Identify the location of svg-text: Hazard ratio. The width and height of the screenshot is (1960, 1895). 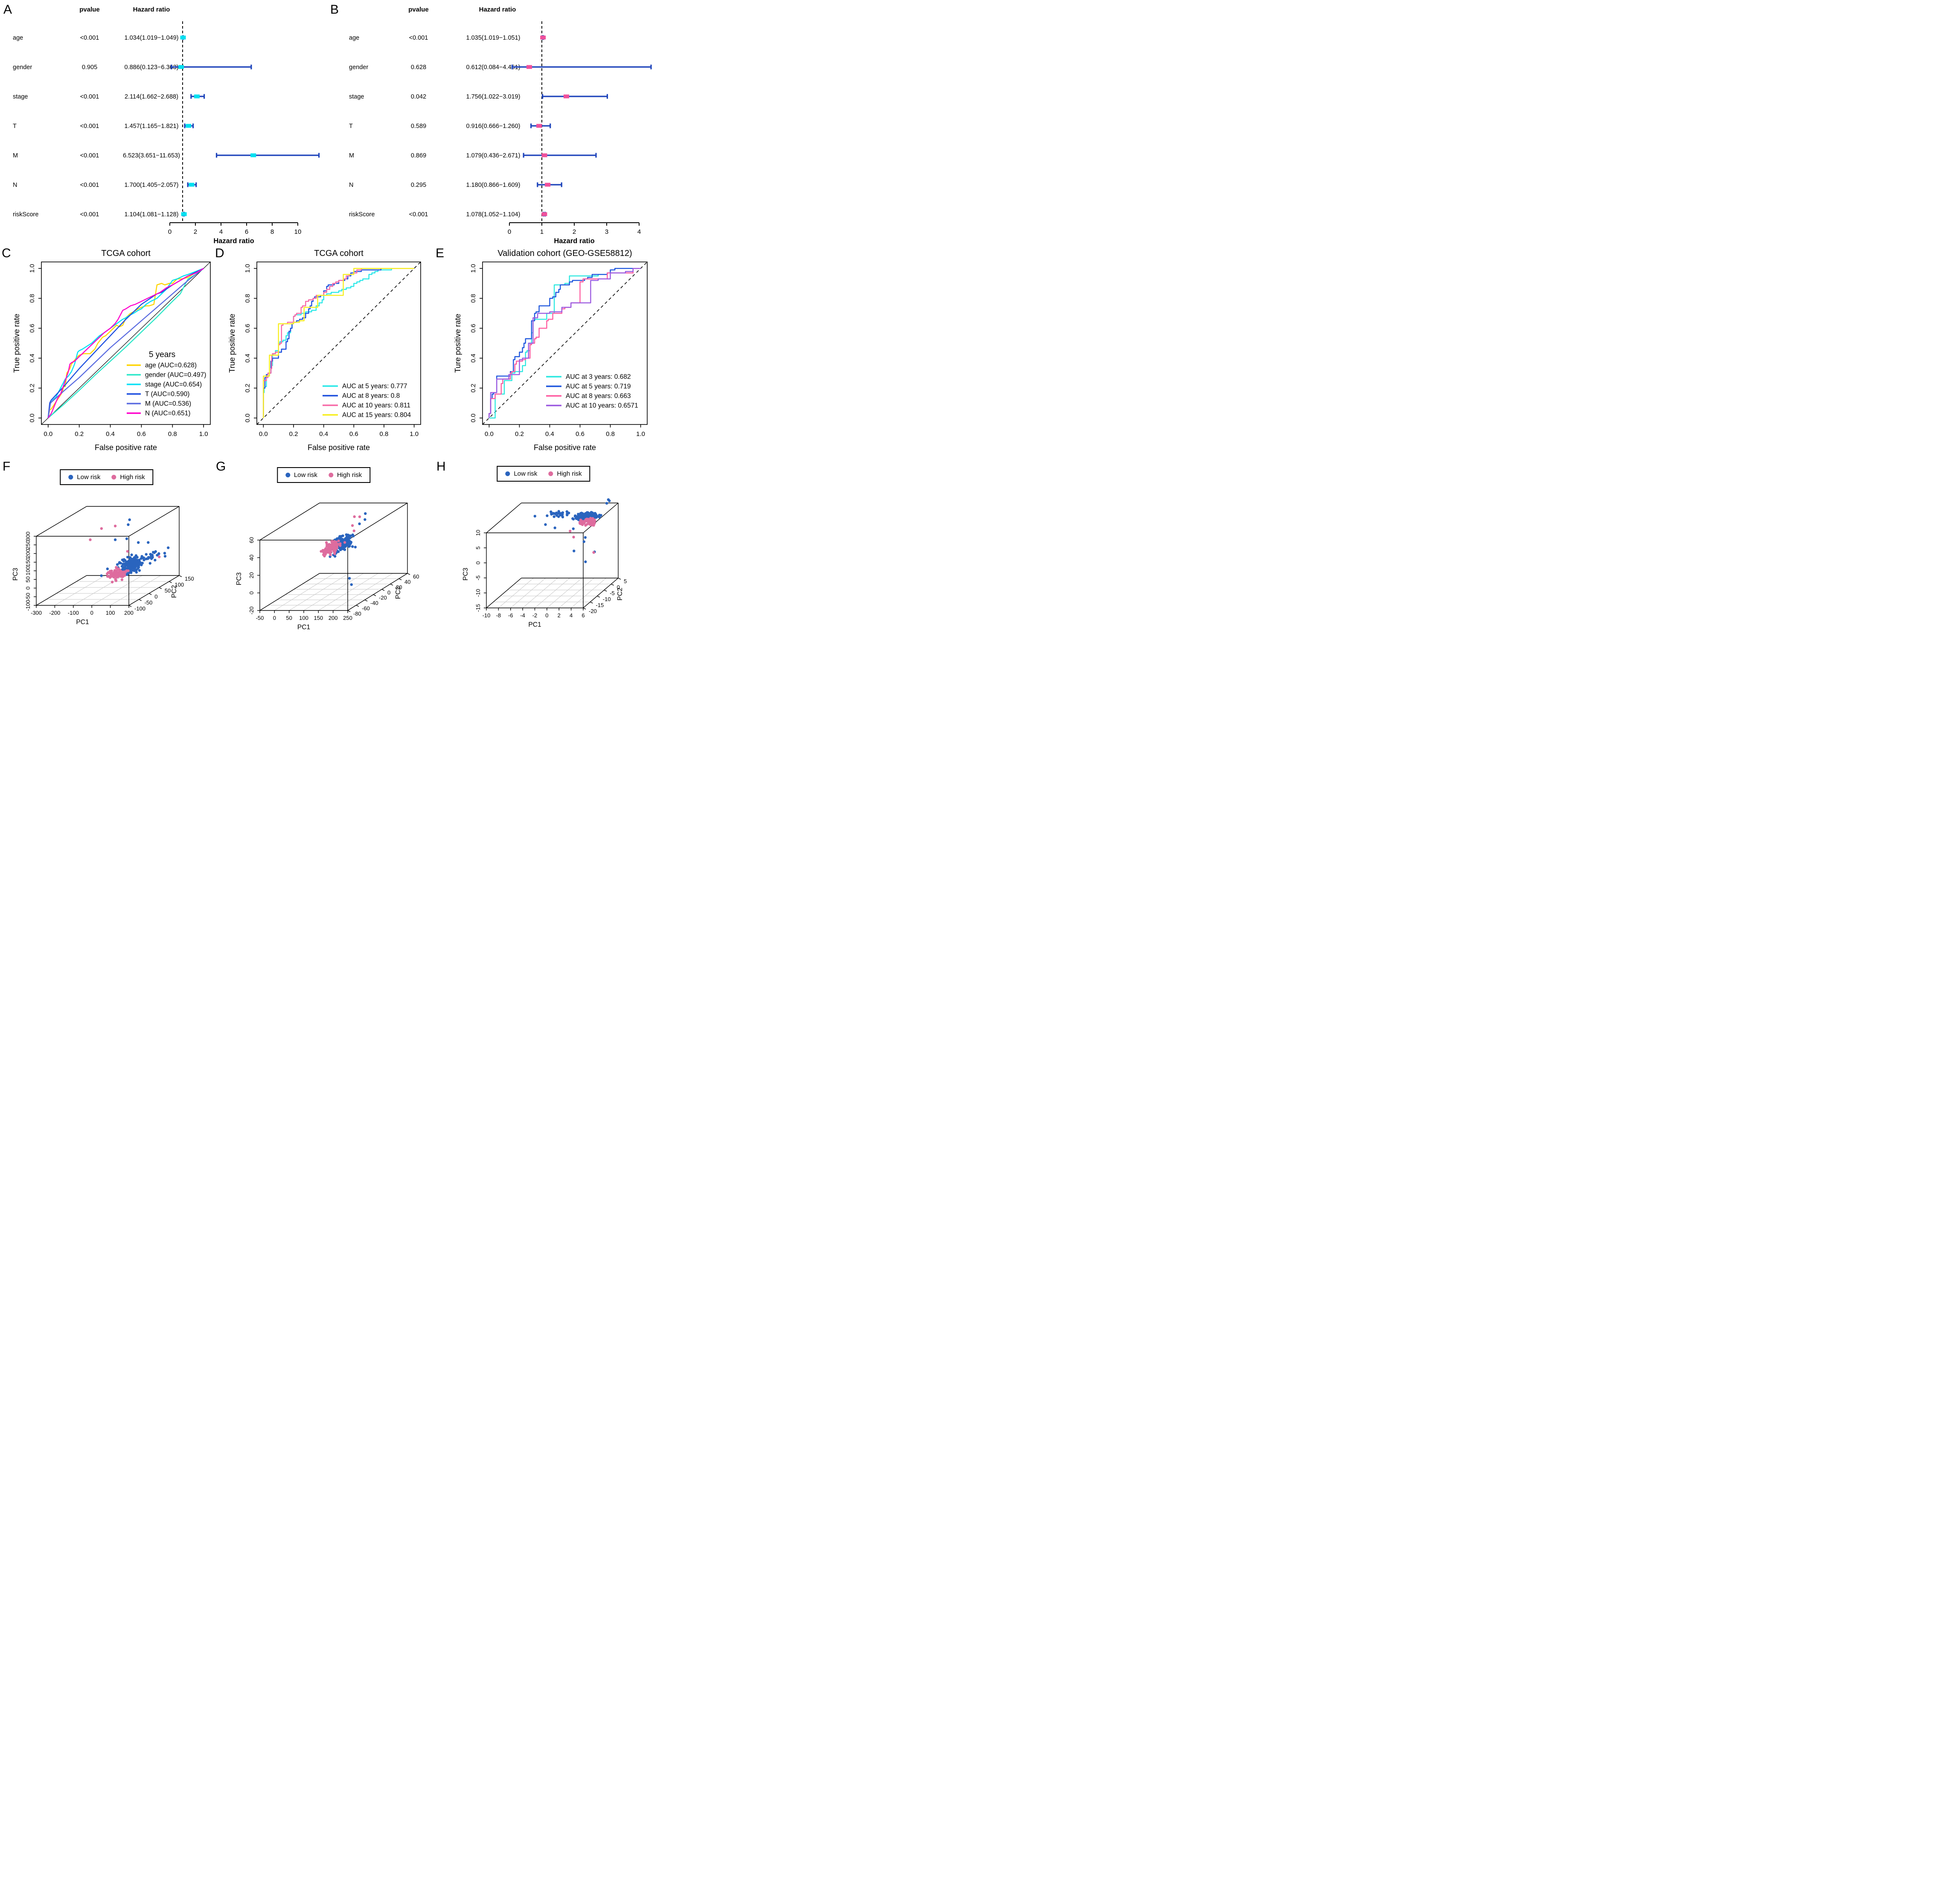
(574, 241).